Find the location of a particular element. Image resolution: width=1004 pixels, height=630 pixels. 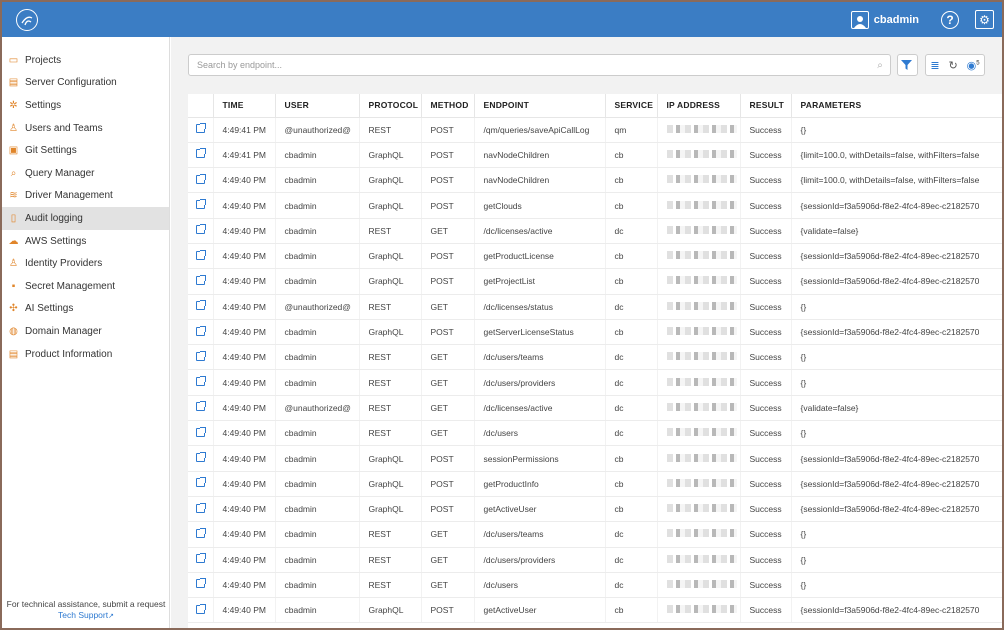

sidebar-item-product-information: ▤ Product Information is located at coordinates (85, 354).